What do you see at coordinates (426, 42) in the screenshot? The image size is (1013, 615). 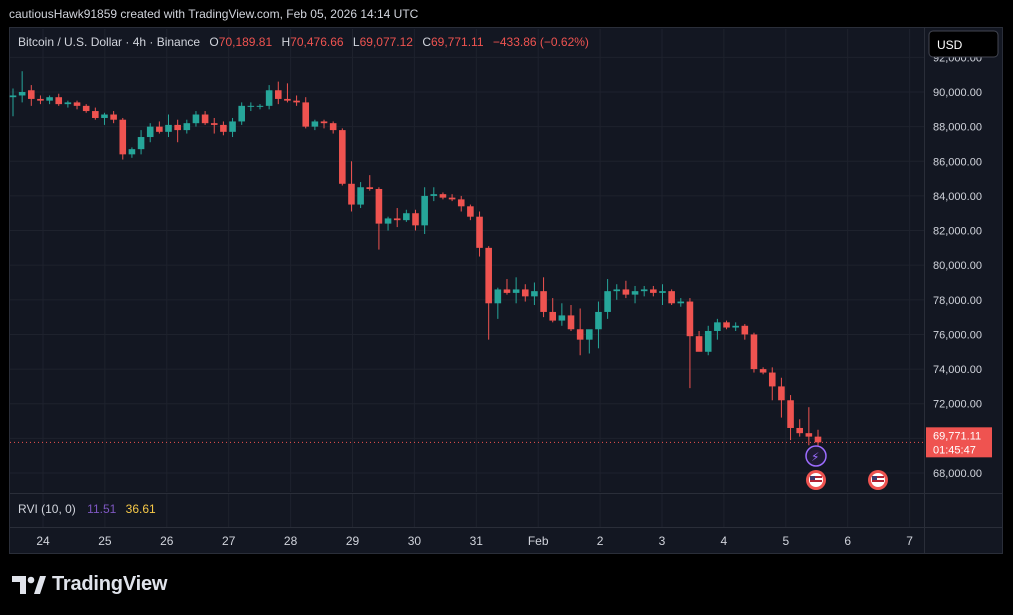 I see `legend-c-label: C` at bounding box center [426, 42].